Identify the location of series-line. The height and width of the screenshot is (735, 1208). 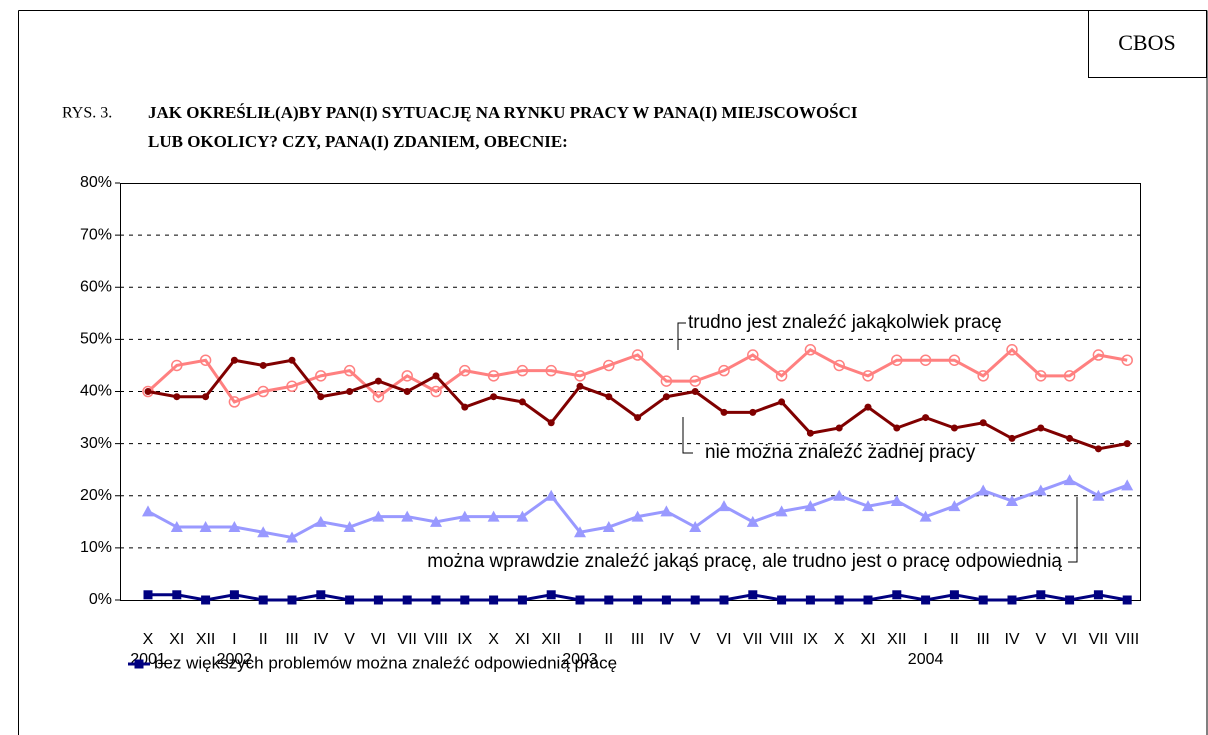
(637, 509).